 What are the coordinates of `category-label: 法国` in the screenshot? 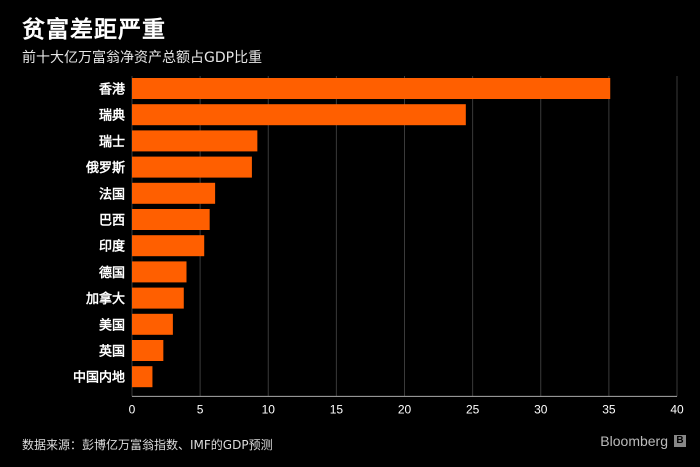 It's located at (112, 194).